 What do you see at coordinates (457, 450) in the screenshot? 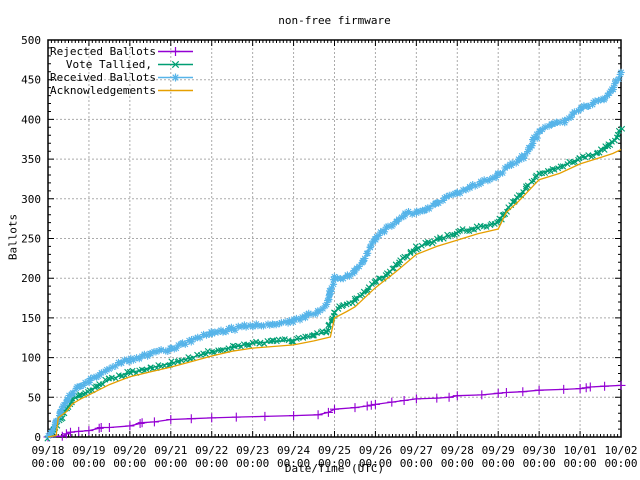
I see `svg-text: 09/28` at bounding box center [457, 450].